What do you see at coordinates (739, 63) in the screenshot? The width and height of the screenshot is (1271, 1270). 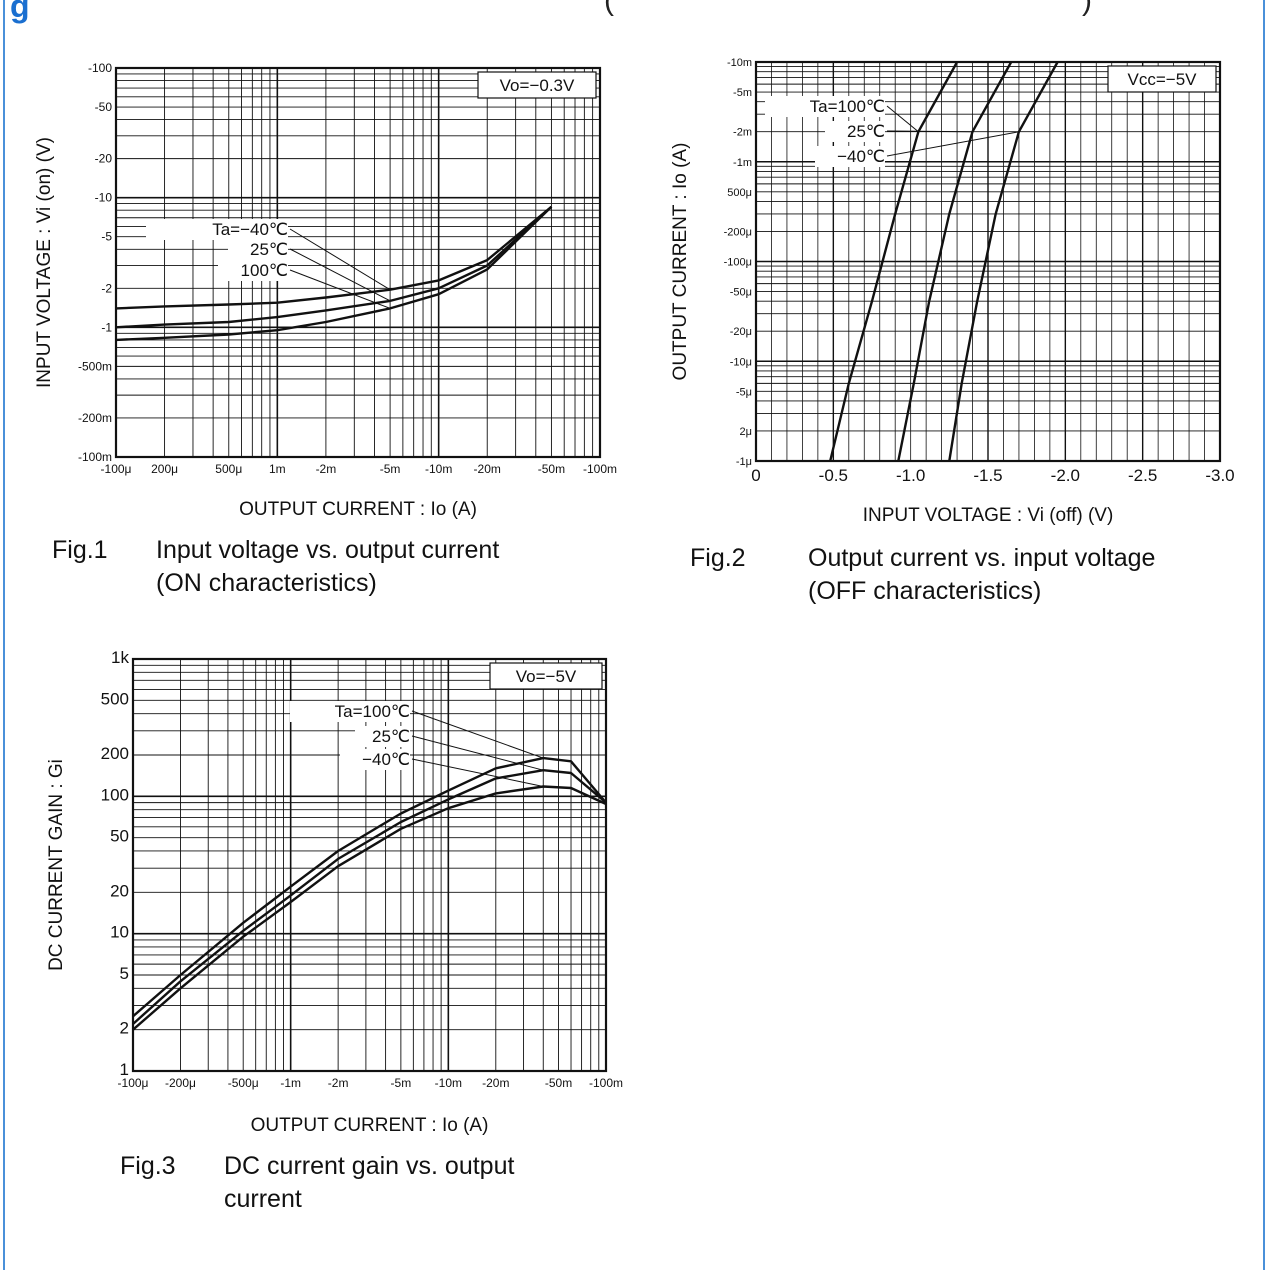 I see `y-tick-label: -10m` at bounding box center [739, 63].